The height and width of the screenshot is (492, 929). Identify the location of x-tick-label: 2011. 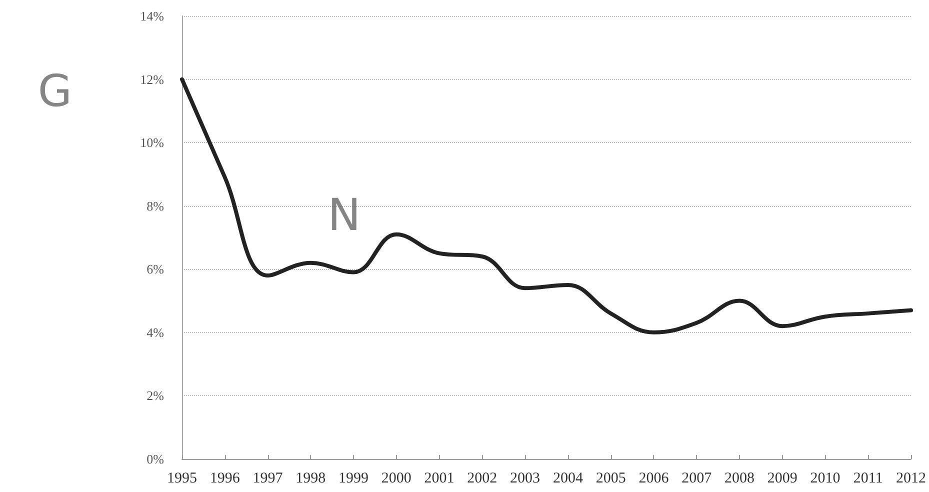
(868, 478).